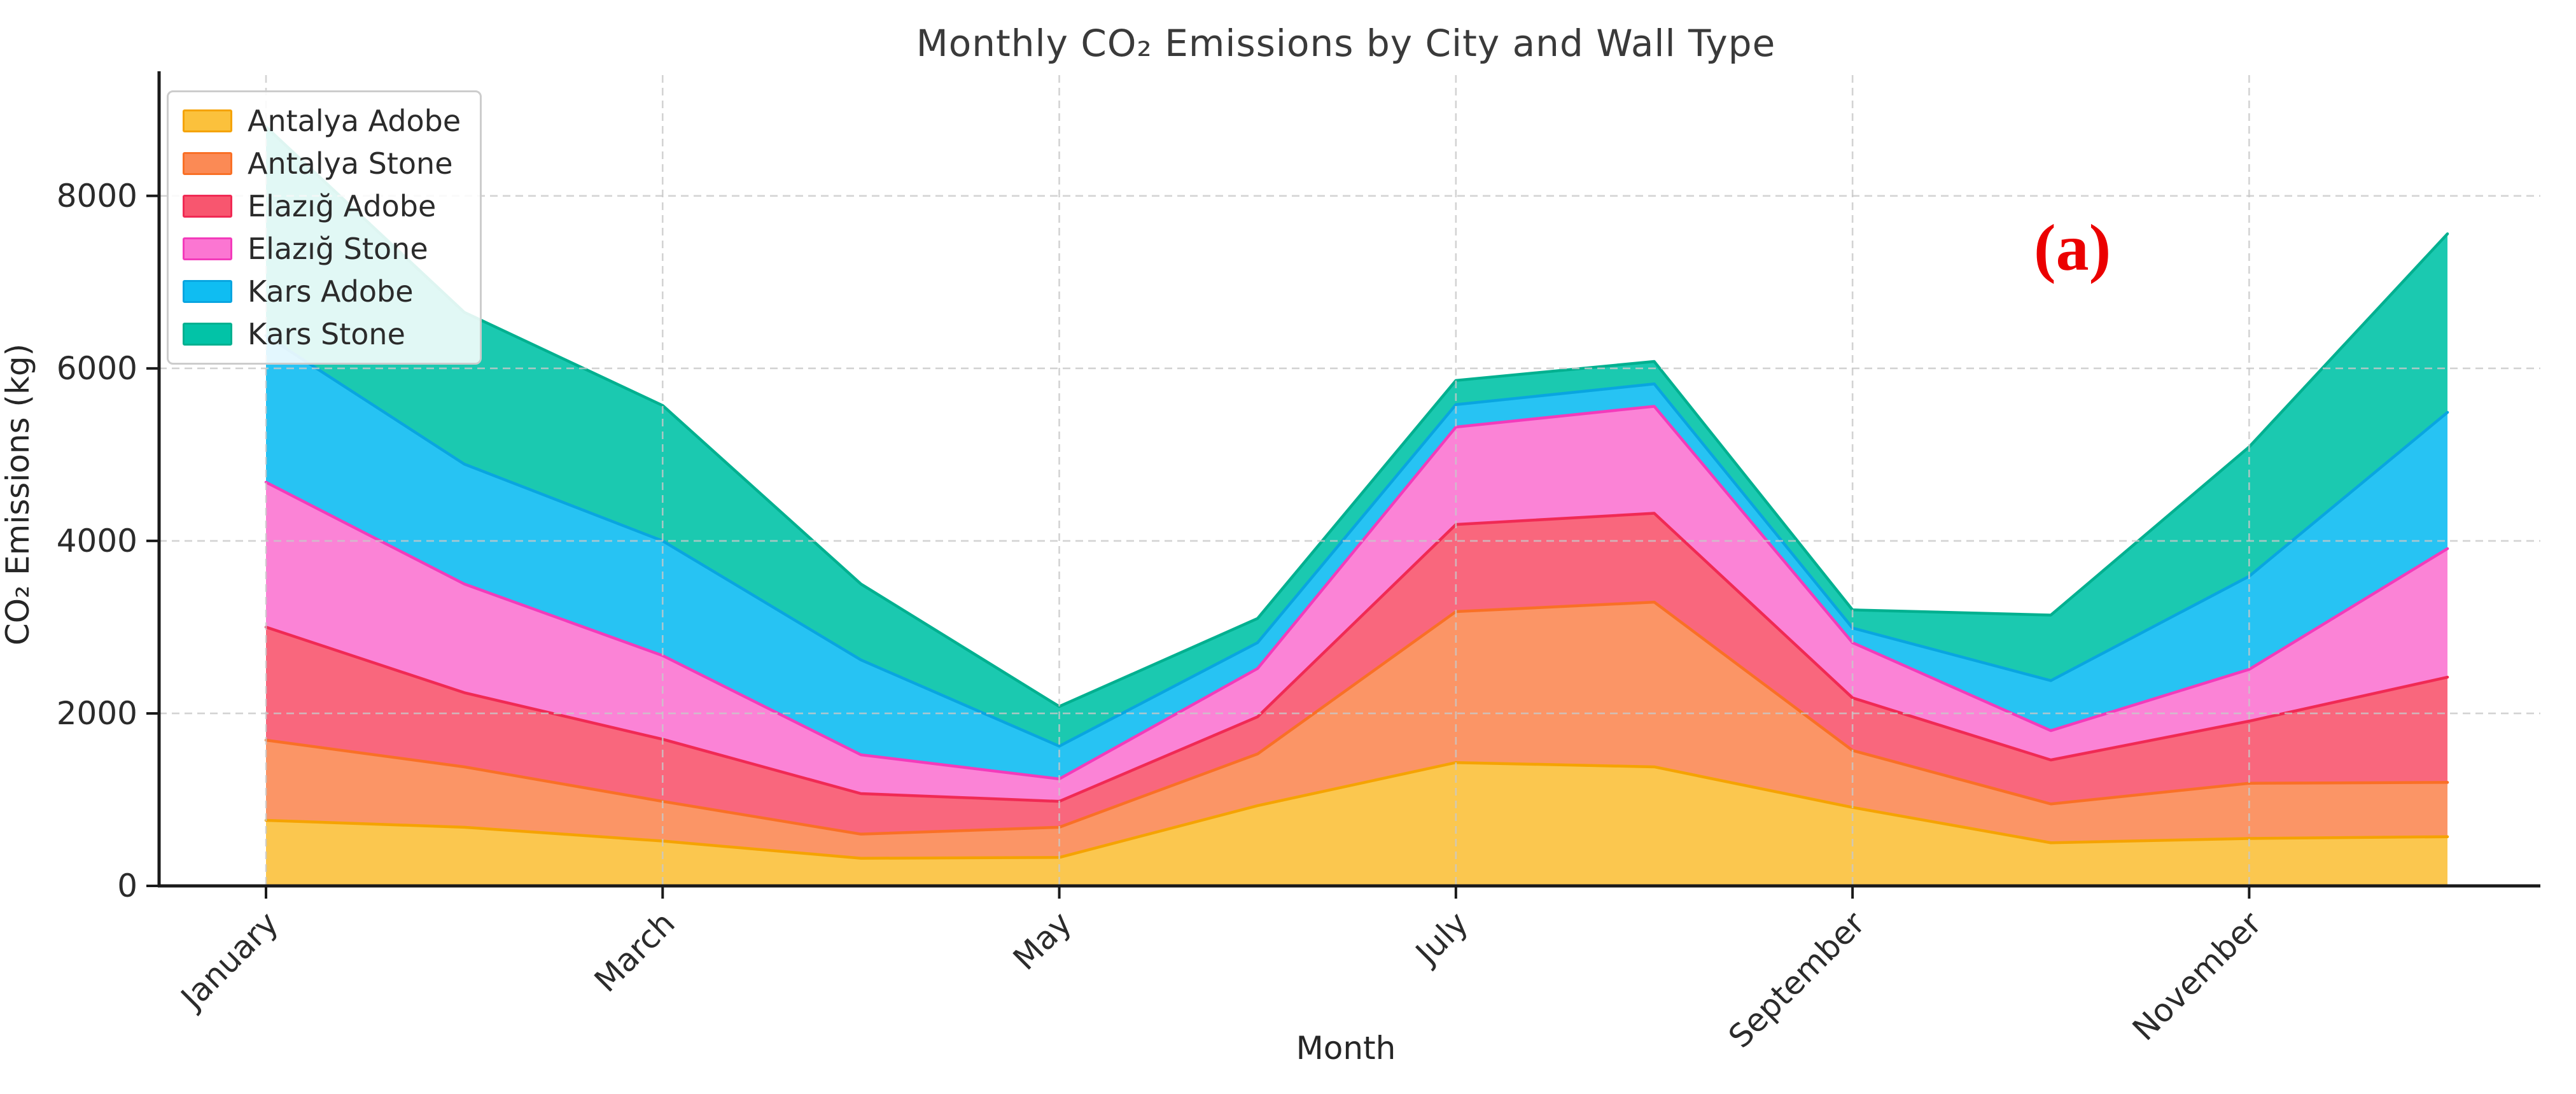  I want to click on y-tick-label: 0, so click(127, 885).